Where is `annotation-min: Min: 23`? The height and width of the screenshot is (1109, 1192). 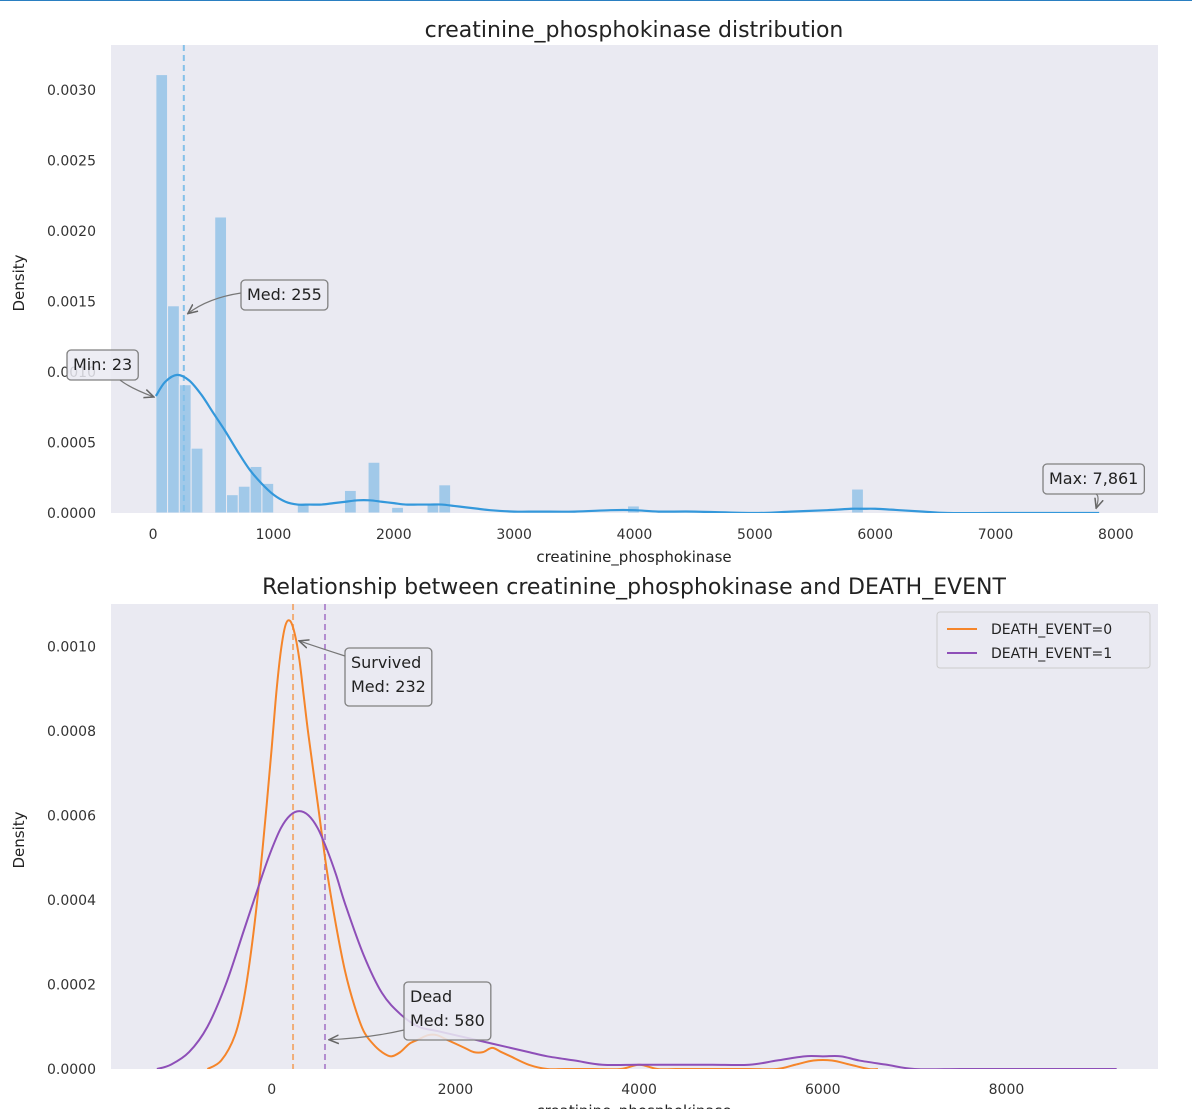
annotation-min: Min: 23 is located at coordinates (102, 365).